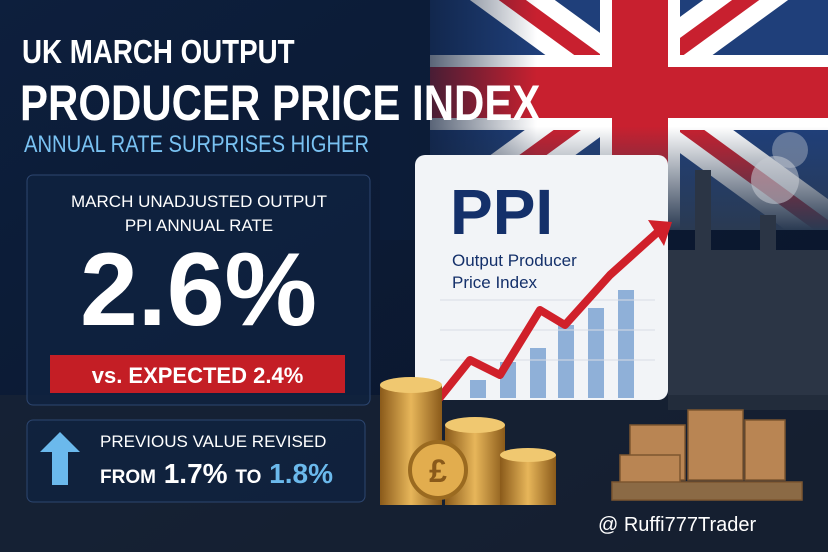 This screenshot has width=828, height=552. What do you see at coordinates (514, 271) in the screenshot?
I see `card-subtitle: Output Producer Price Index` at bounding box center [514, 271].